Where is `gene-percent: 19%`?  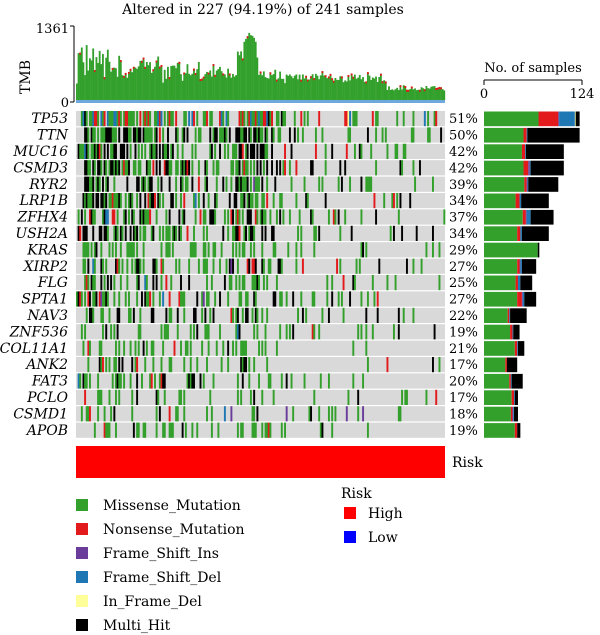
gene-percent: 19% is located at coordinates (463, 332).